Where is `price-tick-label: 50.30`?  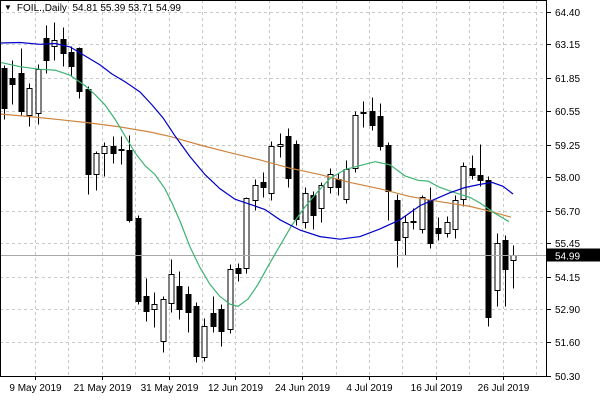 price-tick-label: 50.30 is located at coordinates (567, 377).